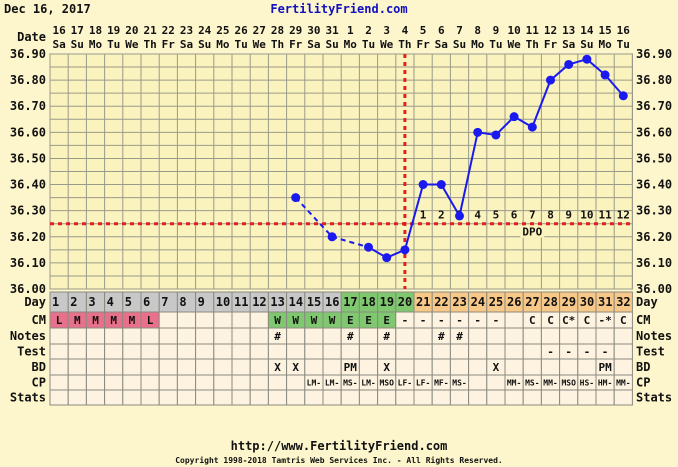 The image size is (678, 467). Describe the element at coordinates (338, 9) in the screenshot. I see `site-title-link: FertilityFriend.com` at that location.